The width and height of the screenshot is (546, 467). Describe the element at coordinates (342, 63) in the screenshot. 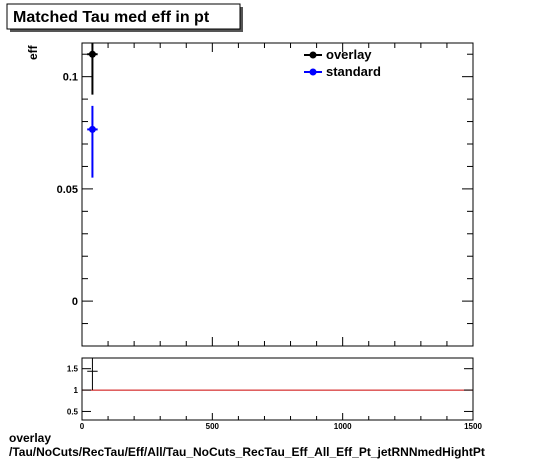

I see `legend: overlay standard` at that location.